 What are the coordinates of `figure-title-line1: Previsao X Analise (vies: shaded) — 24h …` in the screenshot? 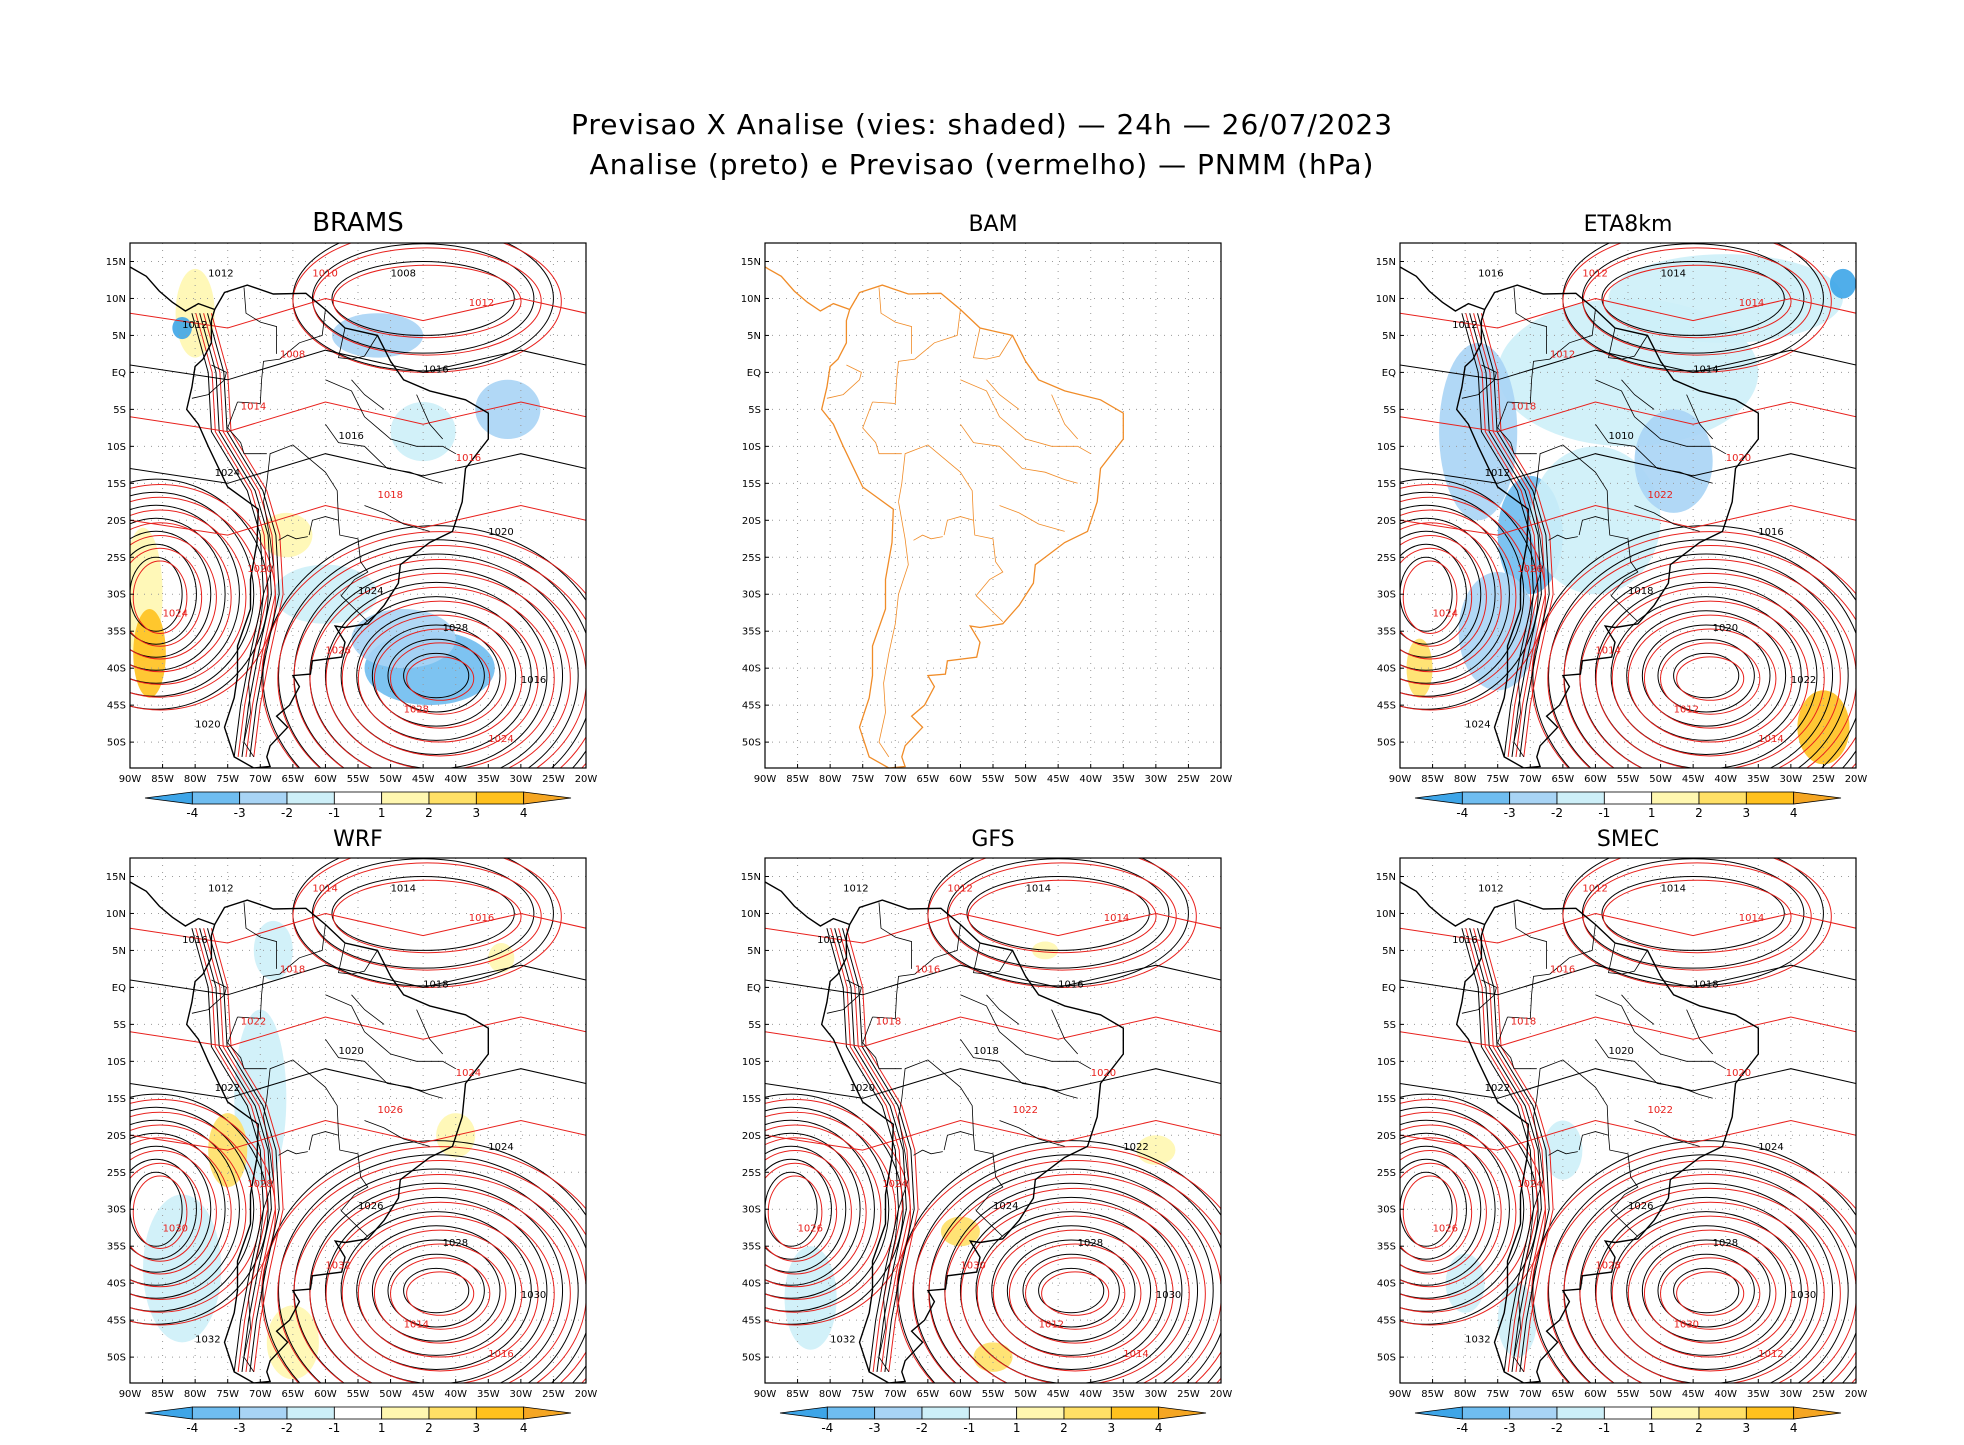 It's located at (982, 124).